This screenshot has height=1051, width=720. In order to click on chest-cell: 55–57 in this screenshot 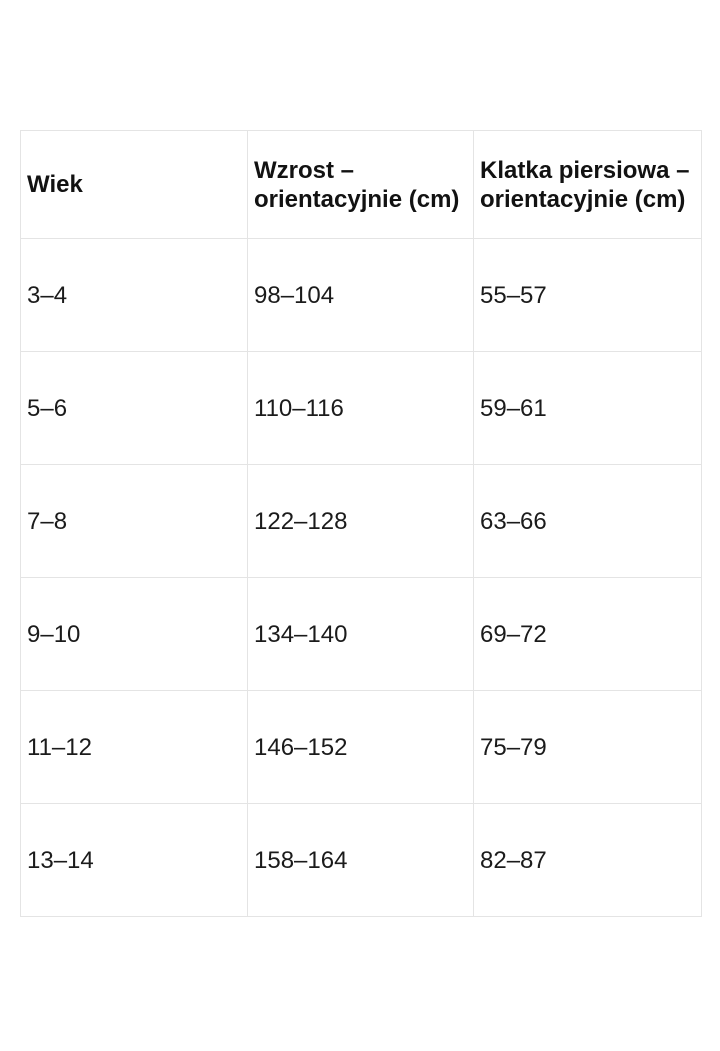, I will do `click(587, 295)`.